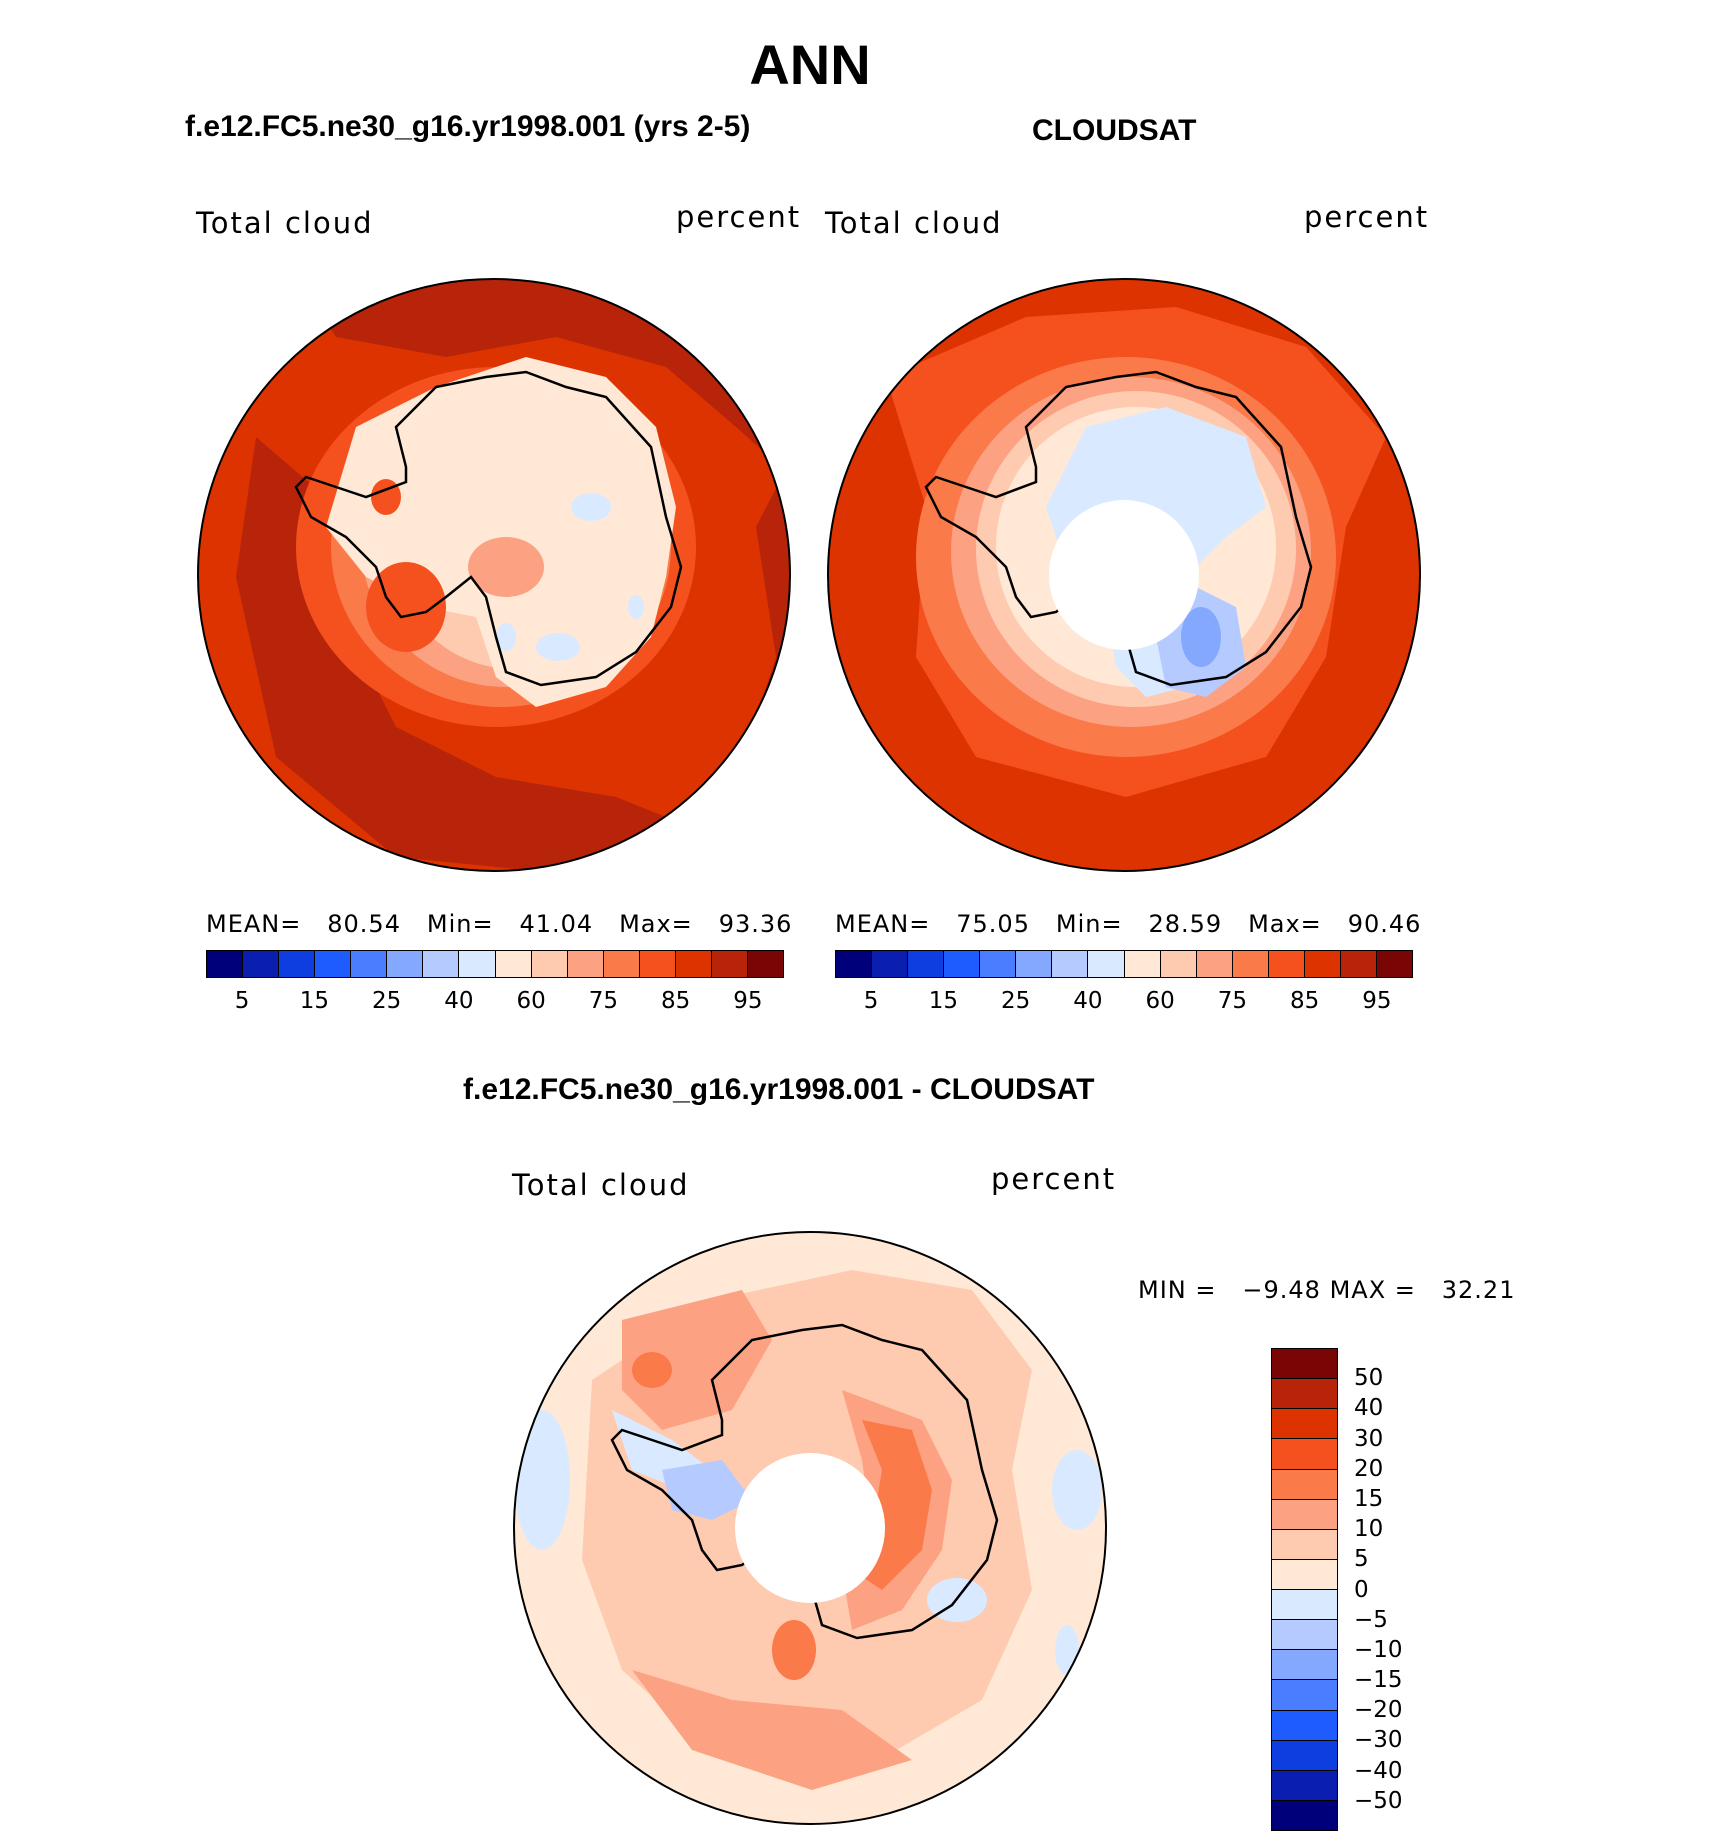 This screenshot has height=1839, width=1710. What do you see at coordinates (1285, 924) in the screenshot?
I see `cloudsat-max-label: Max=` at bounding box center [1285, 924].